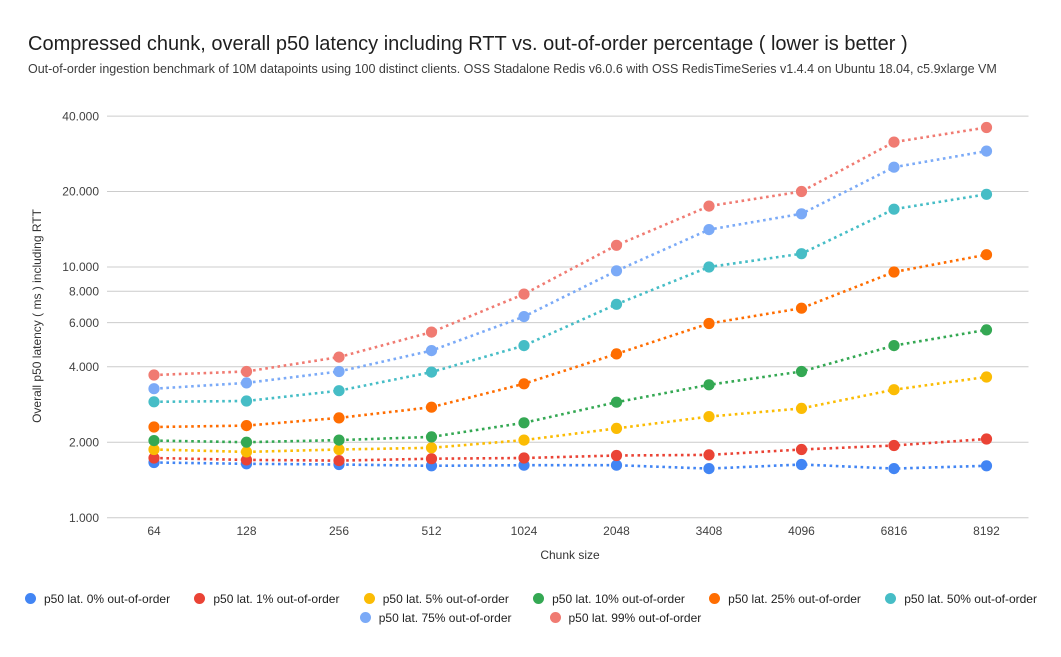 Image resolution: width=1061 pixels, height=657 pixels. I want to click on legend-item-5: p50 lat. 50% out-of-order, so click(961, 598).